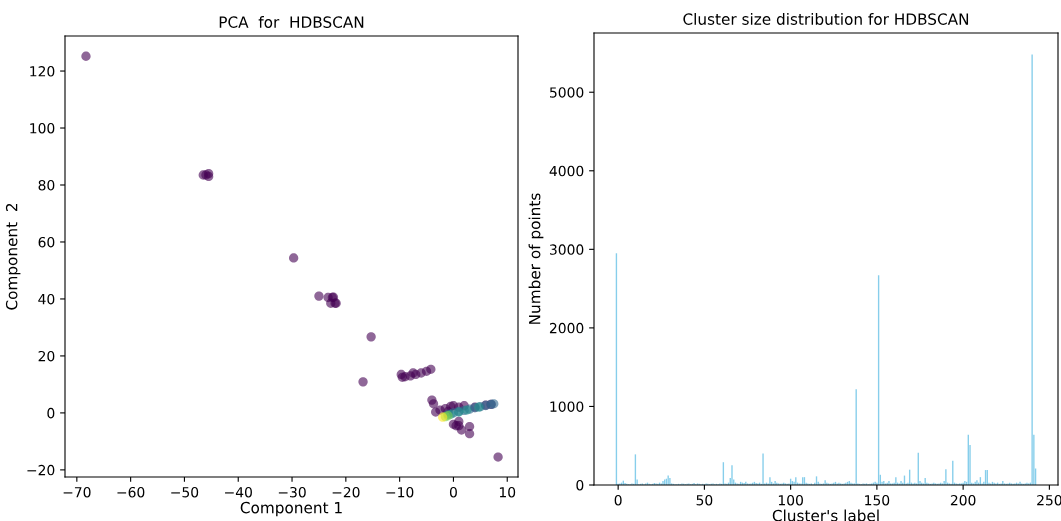 Image resolution: width=1061 pixels, height=521 pixels. What do you see at coordinates (567, 406) in the screenshot?
I see `y-tick-label: 1000` at bounding box center [567, 406].